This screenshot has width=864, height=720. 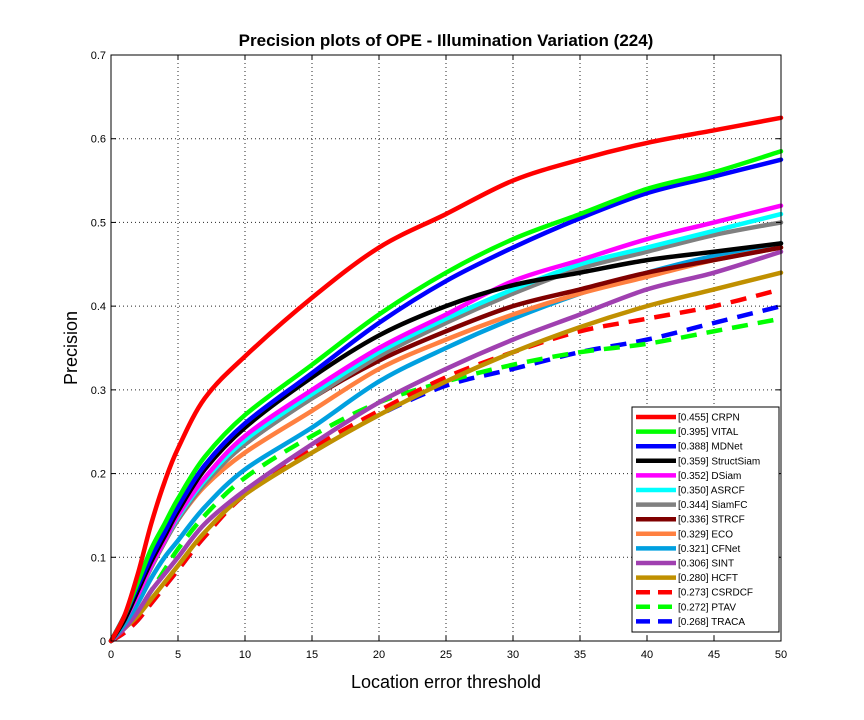 I want to click on y-tick-label: 0, so click(x=103, y=642).